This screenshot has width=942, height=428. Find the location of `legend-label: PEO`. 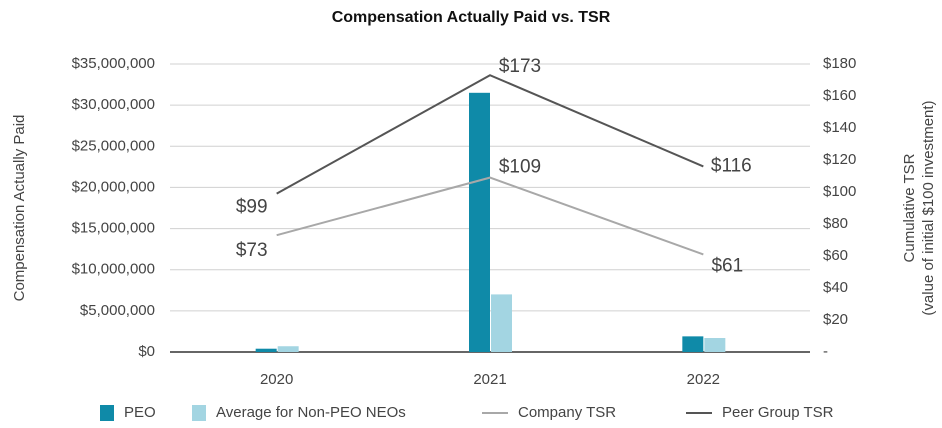

legend-label: PEO is located at coordinates (140, 412).